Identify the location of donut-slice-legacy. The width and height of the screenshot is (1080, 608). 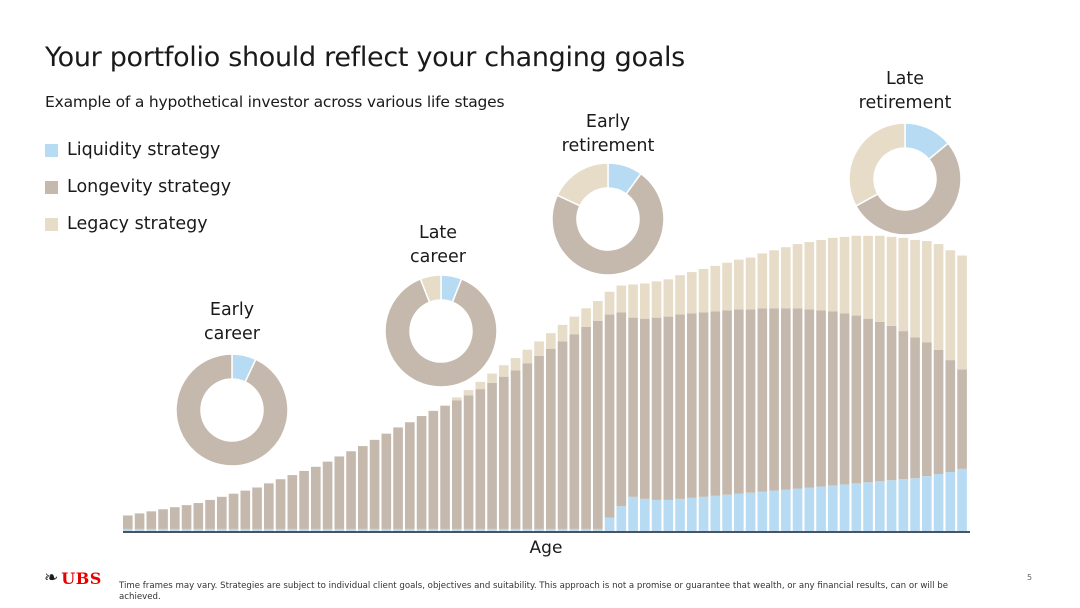
(430, 289).